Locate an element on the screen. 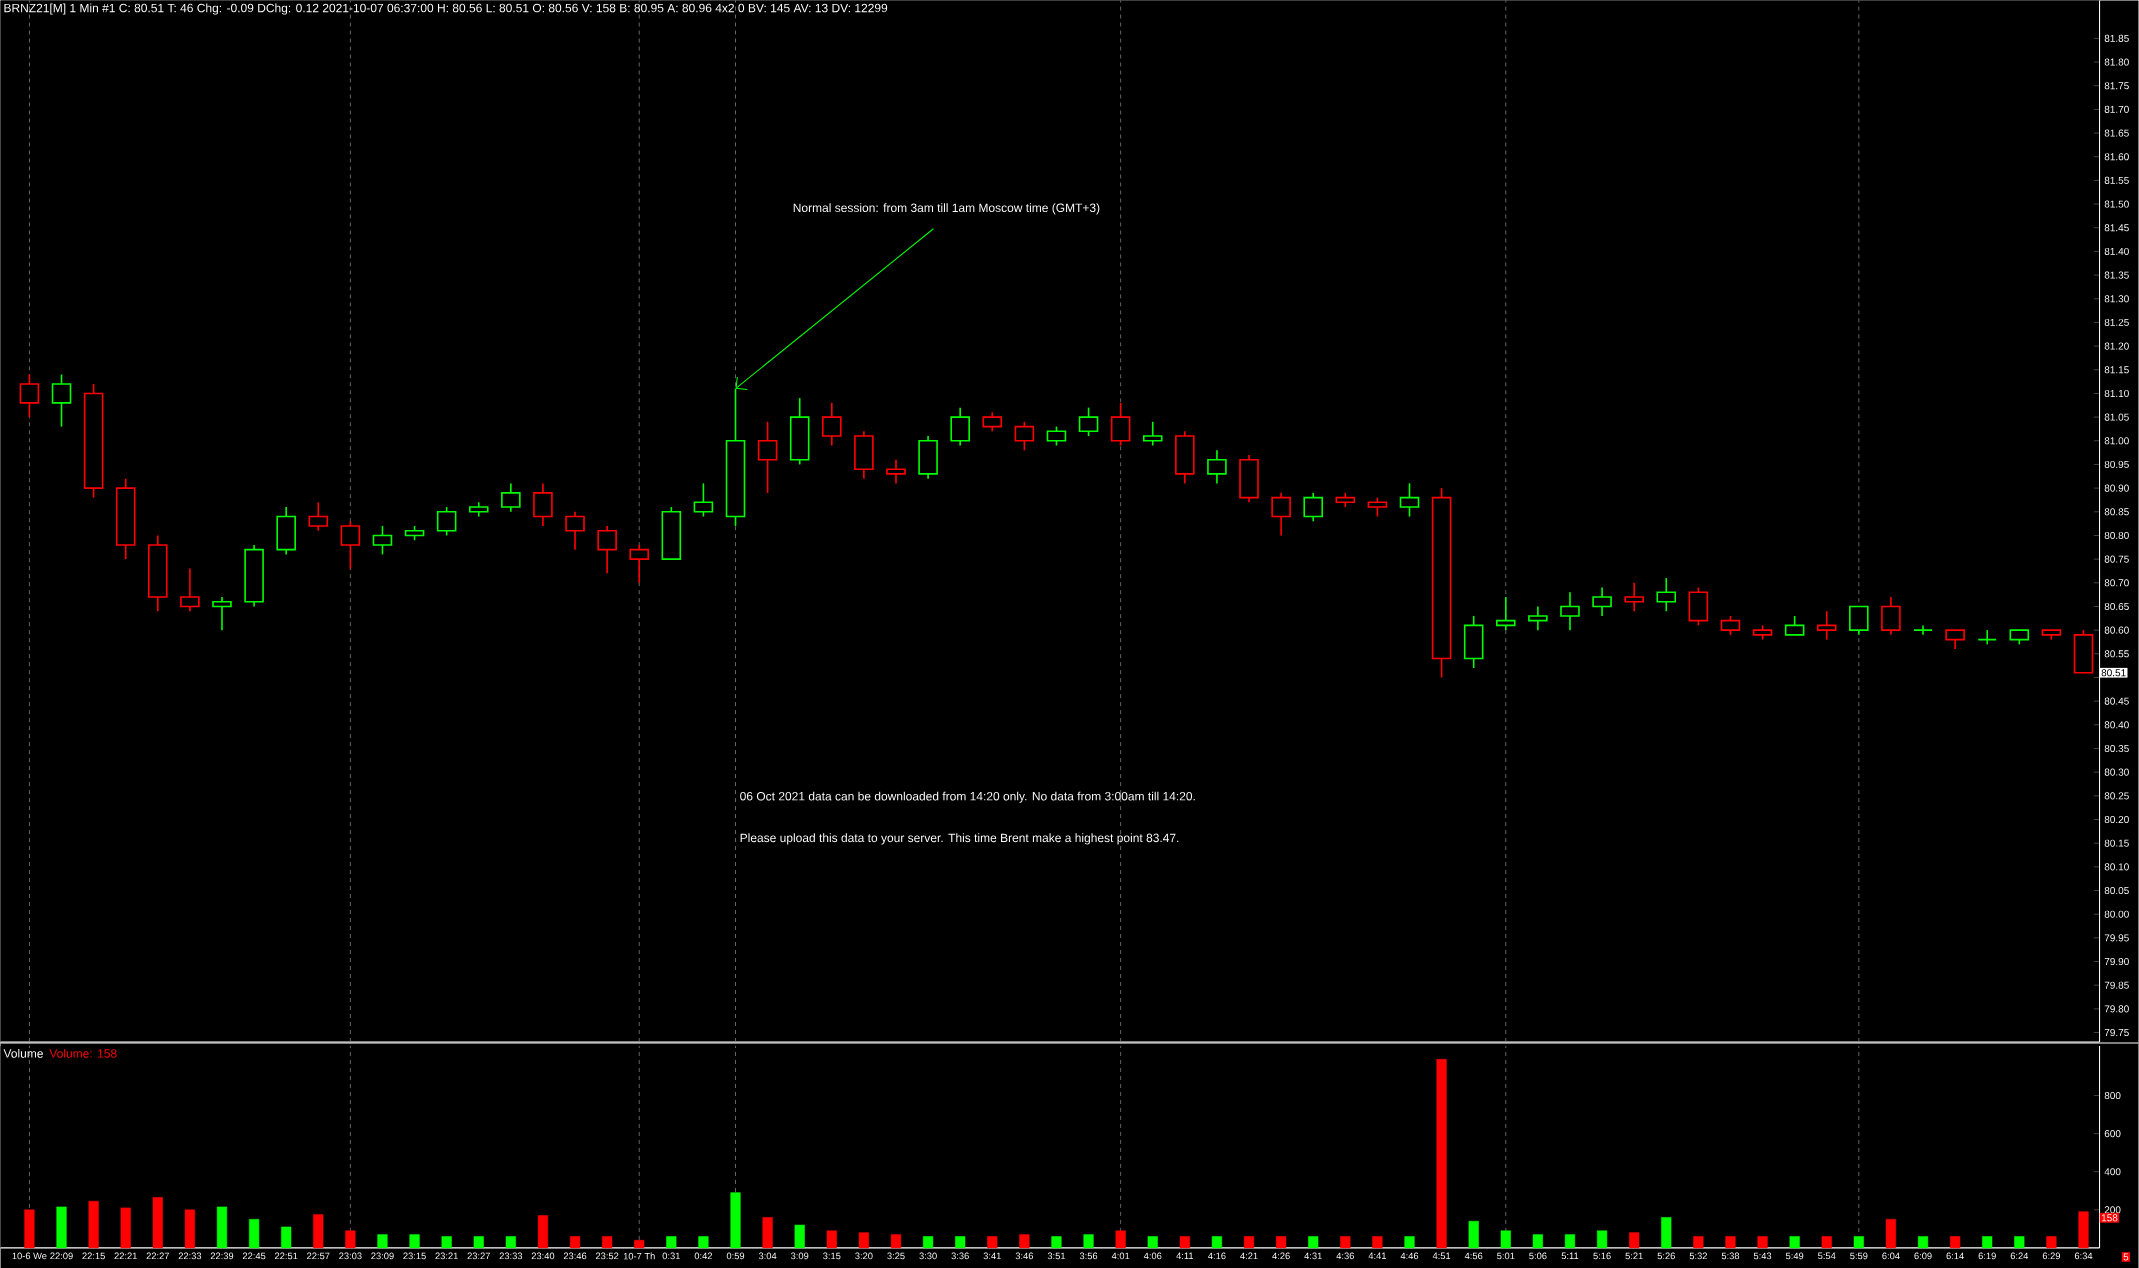 The width and height of the screenshot is (2139, 1268). x-tick-label: 22:33 is located at coordinates (190, 1256).